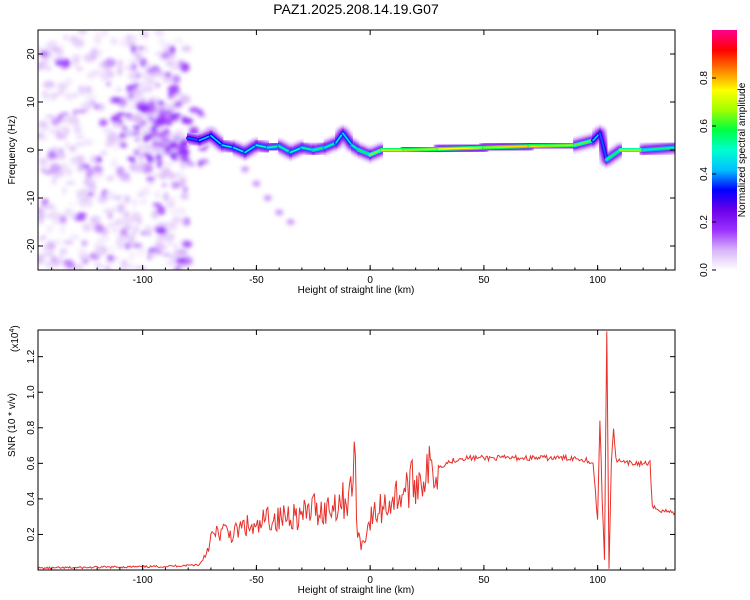 The height and width of the screenshot is (600, 750). Describe the element at coordinates (704, 174) in the screenshot. I see `colorbar-tick-label: 0.4` at that location.